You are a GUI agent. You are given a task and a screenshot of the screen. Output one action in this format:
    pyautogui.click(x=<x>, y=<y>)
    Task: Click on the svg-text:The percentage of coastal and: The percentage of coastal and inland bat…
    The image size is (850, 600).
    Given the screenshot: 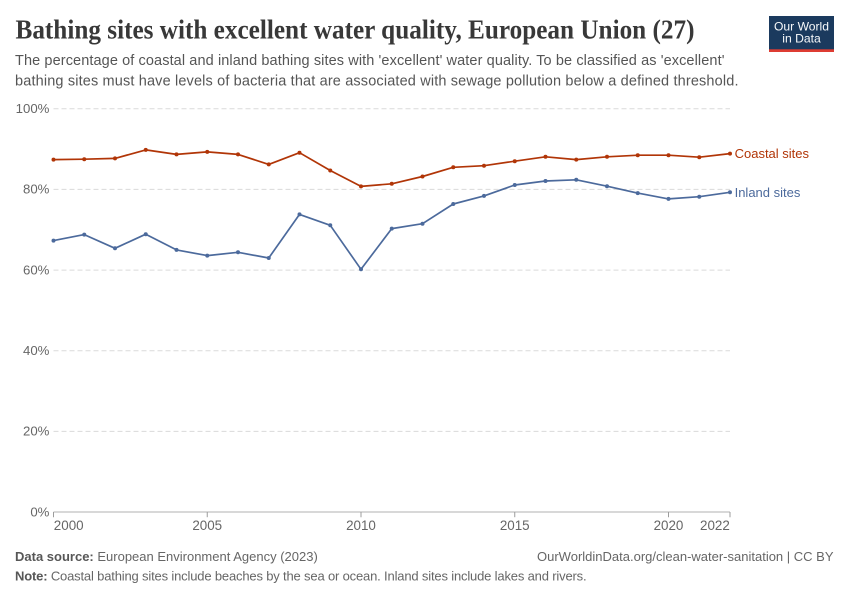 What is the action you would take?
    pyautogui.click(x=370, y=61)
    